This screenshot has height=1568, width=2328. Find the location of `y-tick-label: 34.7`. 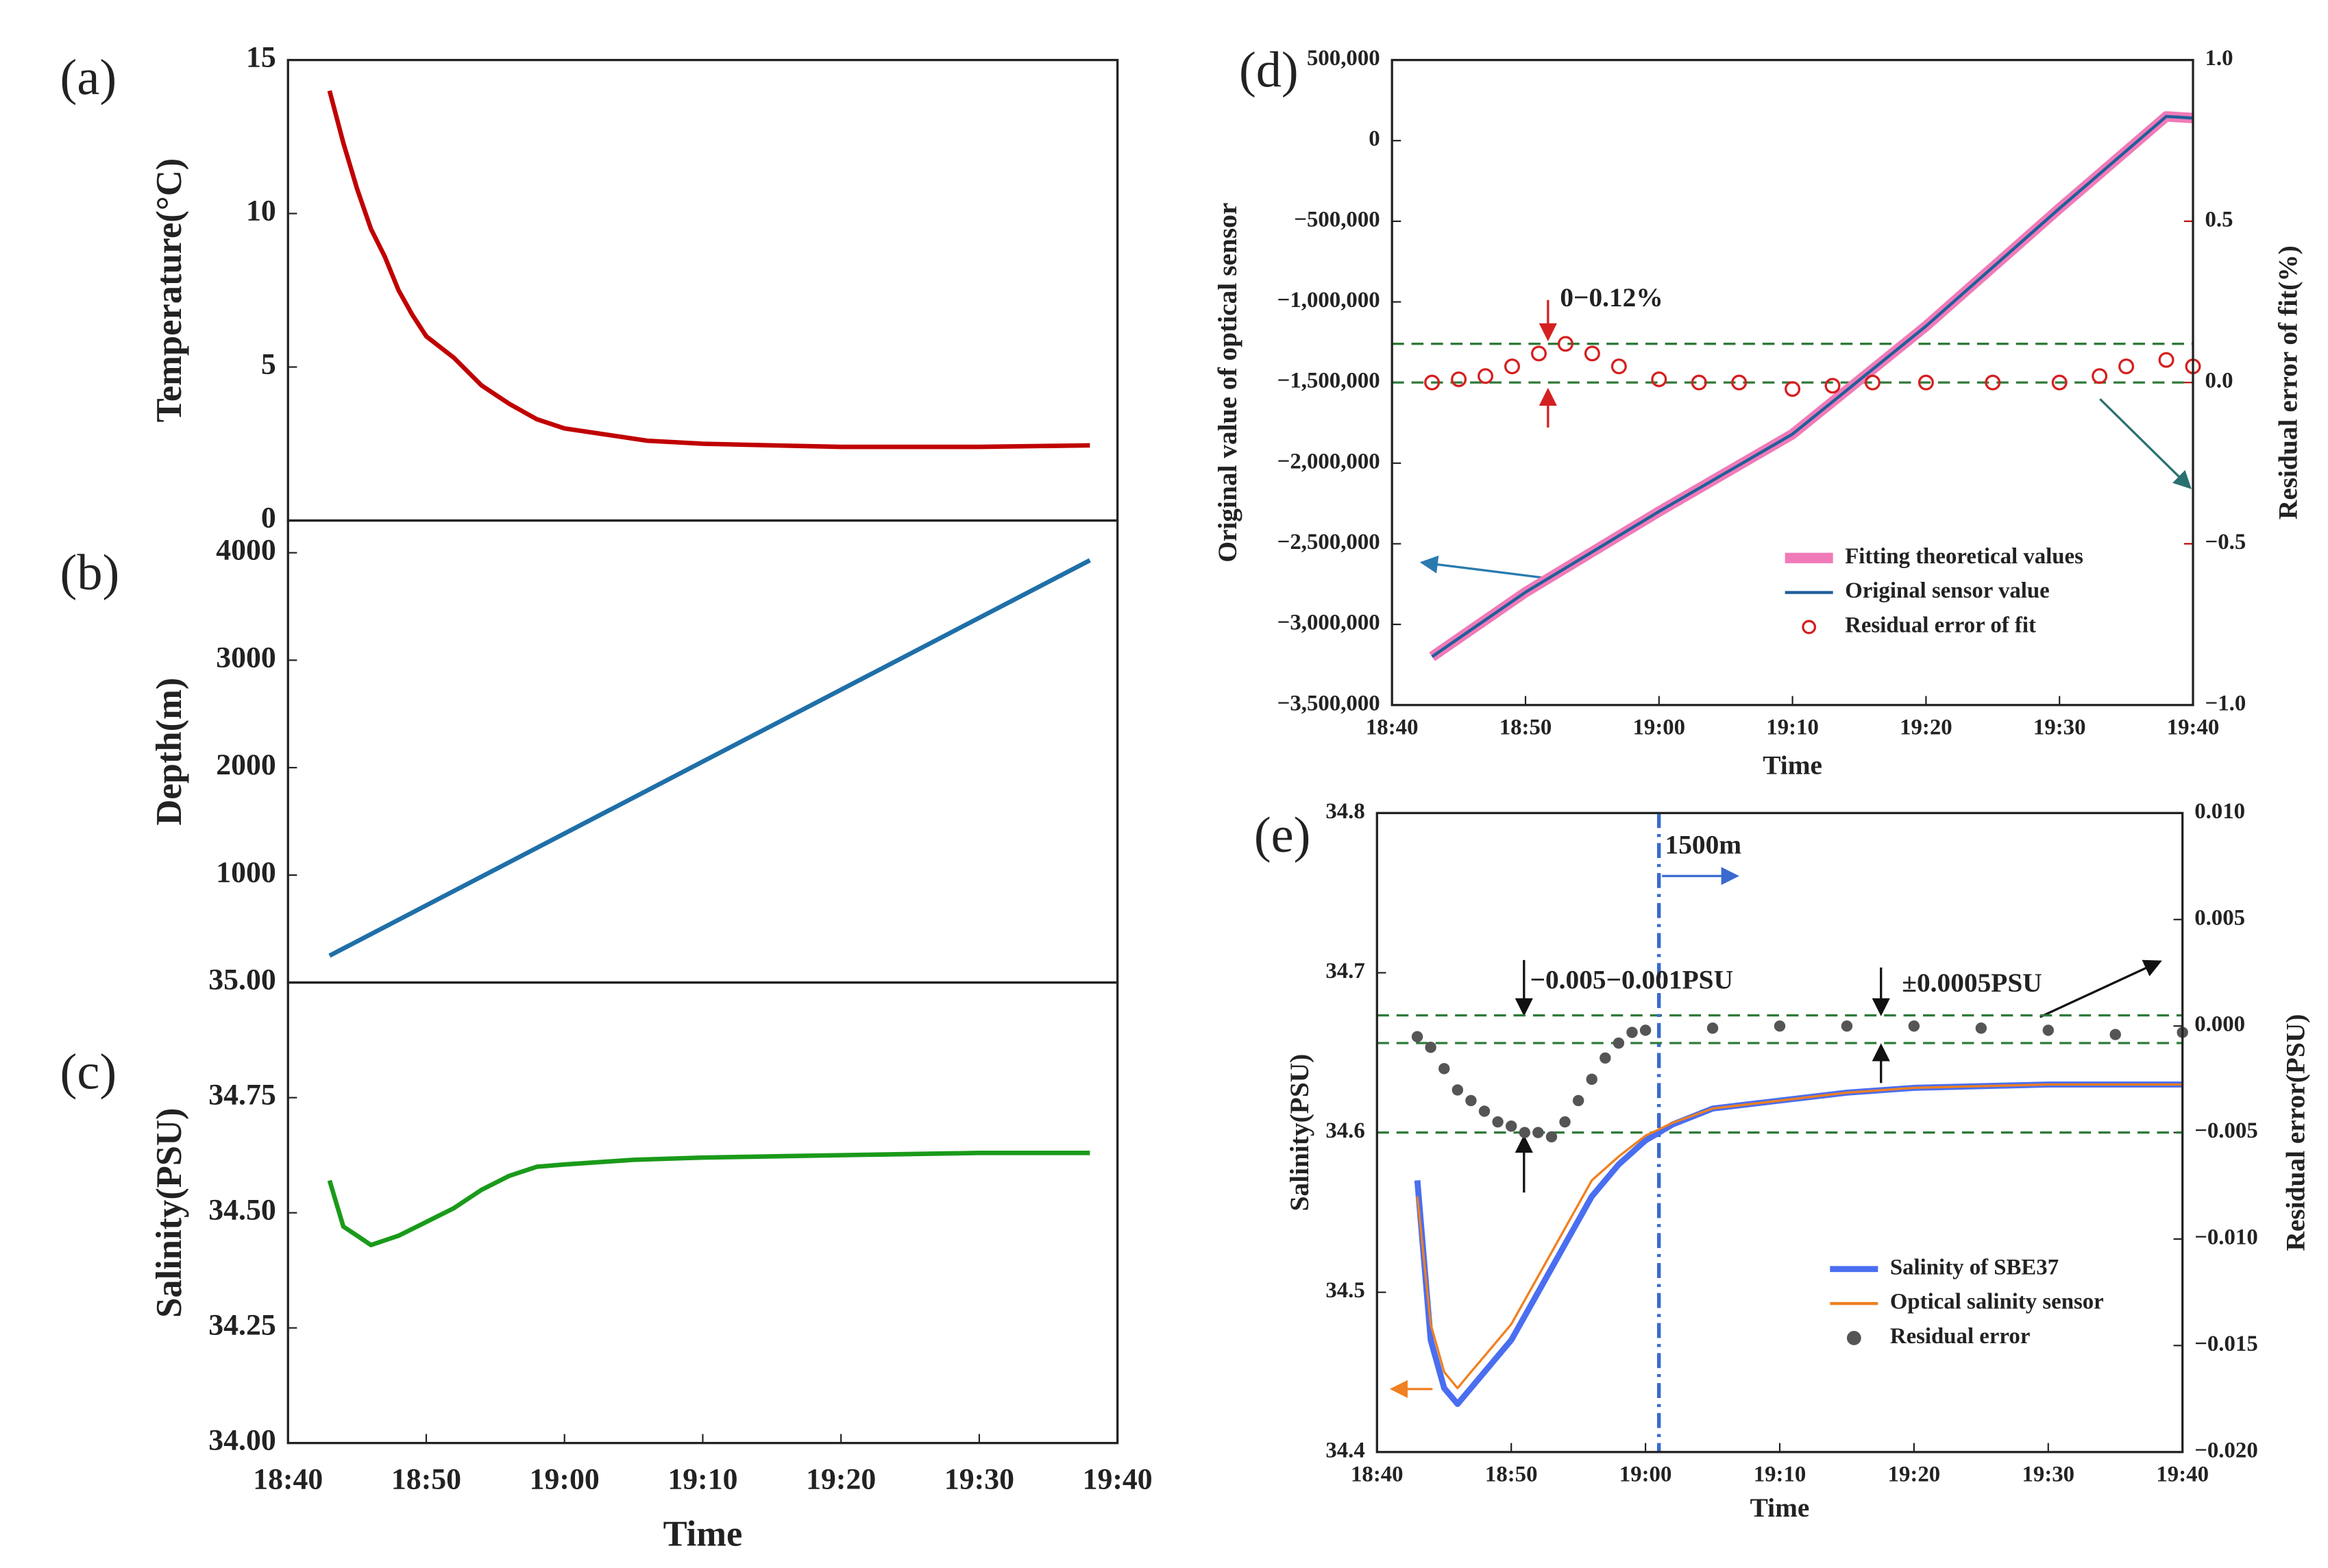

y-tick-label: 34.7 is located at coordinates (1344, 971).